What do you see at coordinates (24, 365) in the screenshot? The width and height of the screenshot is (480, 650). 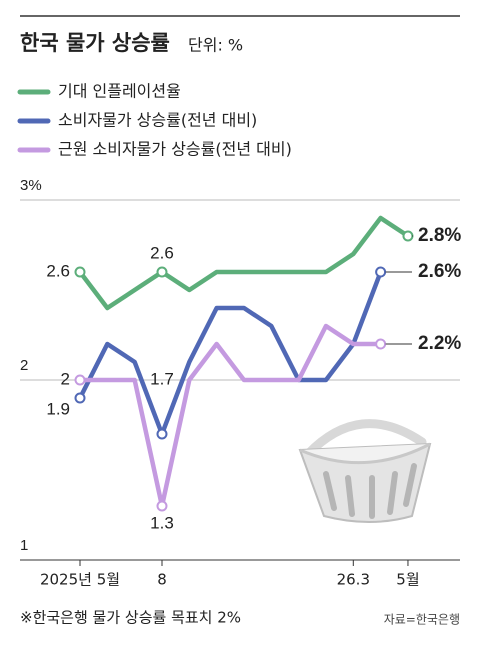 I see `y-tick-label: 2` at bounding box center [24, 365].